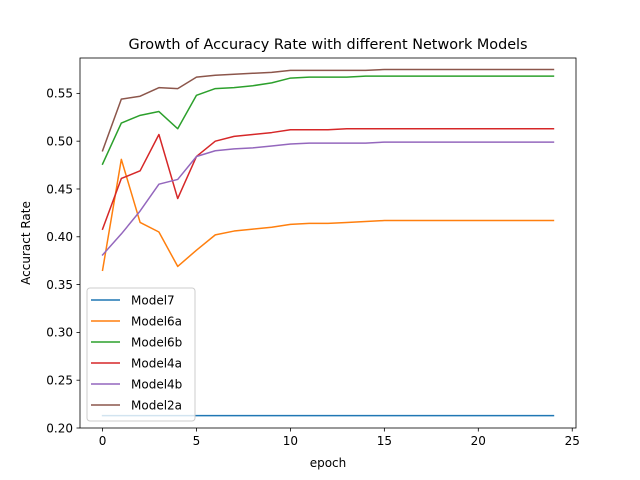 This screenshot has height=480, width=640. Describe the element at coordinates (153, 300) in the screenshot. I see `legend-label: Model7` at that location.